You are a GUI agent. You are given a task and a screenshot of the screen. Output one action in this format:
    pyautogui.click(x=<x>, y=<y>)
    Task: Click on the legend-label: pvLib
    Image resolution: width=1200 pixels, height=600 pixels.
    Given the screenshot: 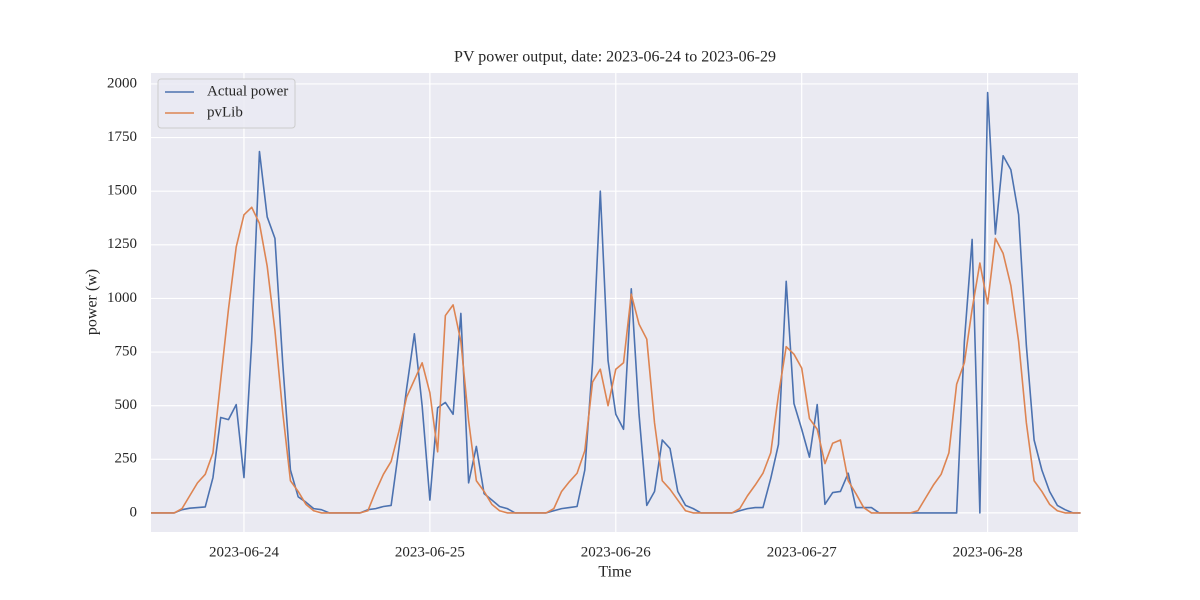 What is the action you would take?
    pyautogui.click(x=225, y=112)
    